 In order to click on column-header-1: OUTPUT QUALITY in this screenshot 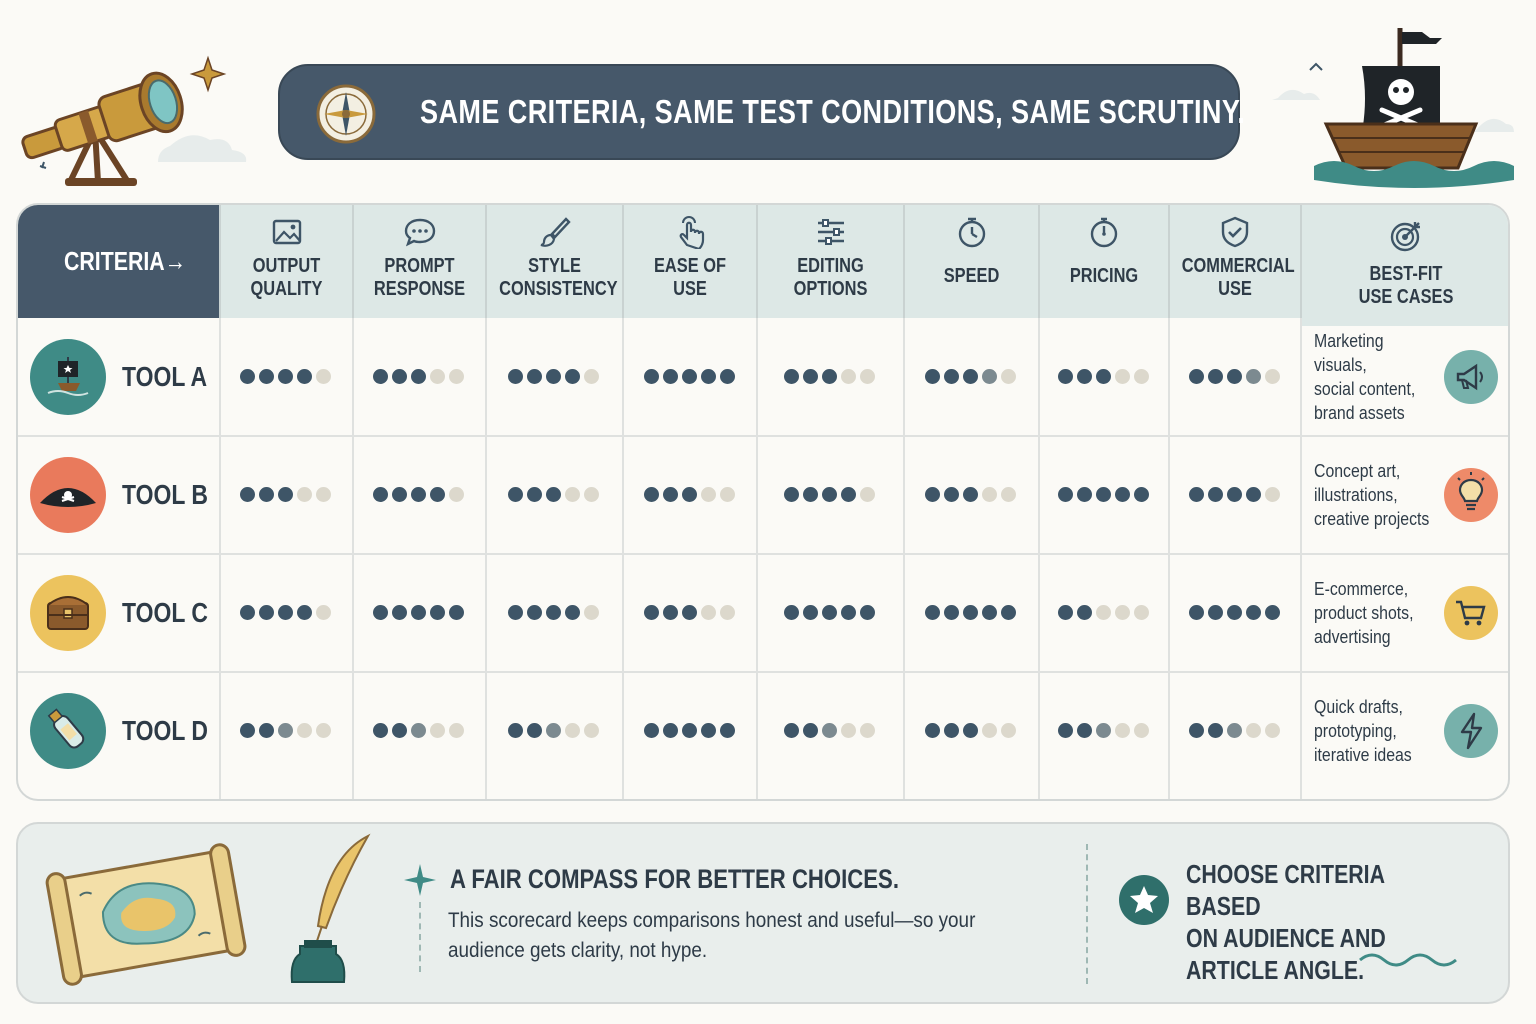, I will do `click(285, 261)`.